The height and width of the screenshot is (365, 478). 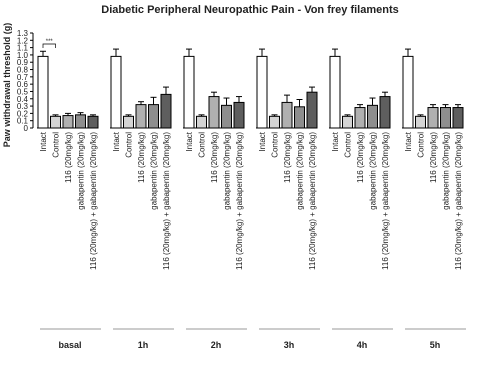 I want to click on group-label: 3h, so click(x=289, y=345).